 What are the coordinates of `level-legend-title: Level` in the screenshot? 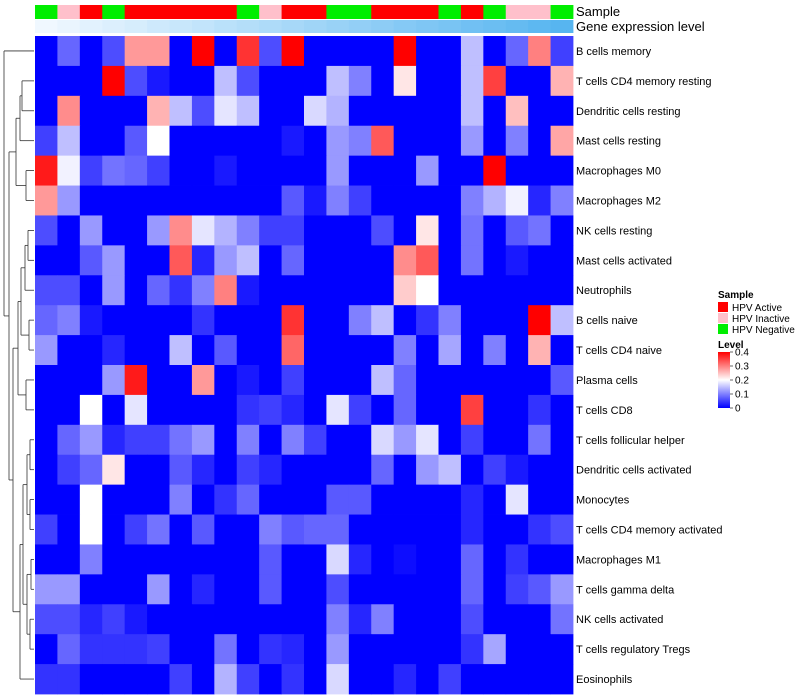 It's located at (731, 345).